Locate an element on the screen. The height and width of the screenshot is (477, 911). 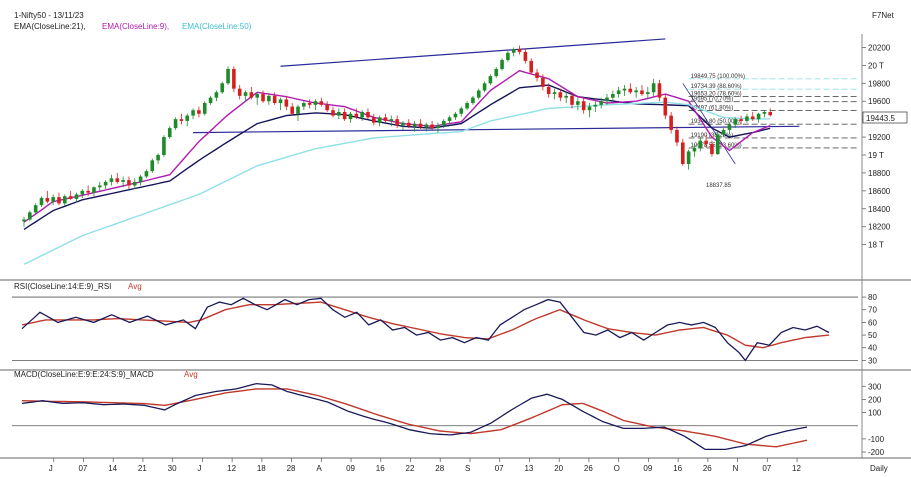
fib-level-label: 19343.80 (50.00%) is located at coordinates (716, 122).